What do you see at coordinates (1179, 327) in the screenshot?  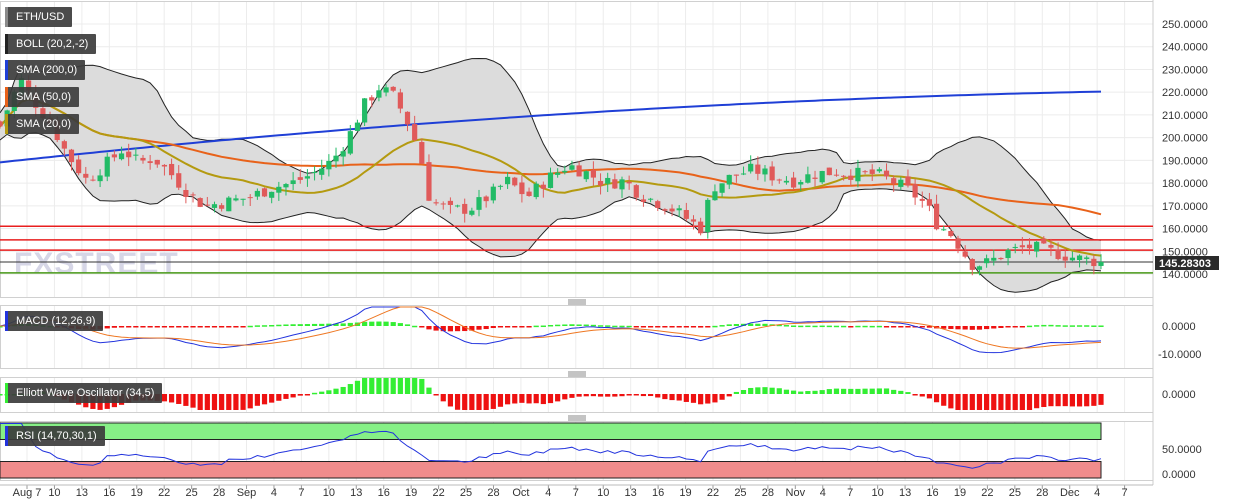 I see `macd-tick-label: 0.0000` at bounding box center [1179, 327].